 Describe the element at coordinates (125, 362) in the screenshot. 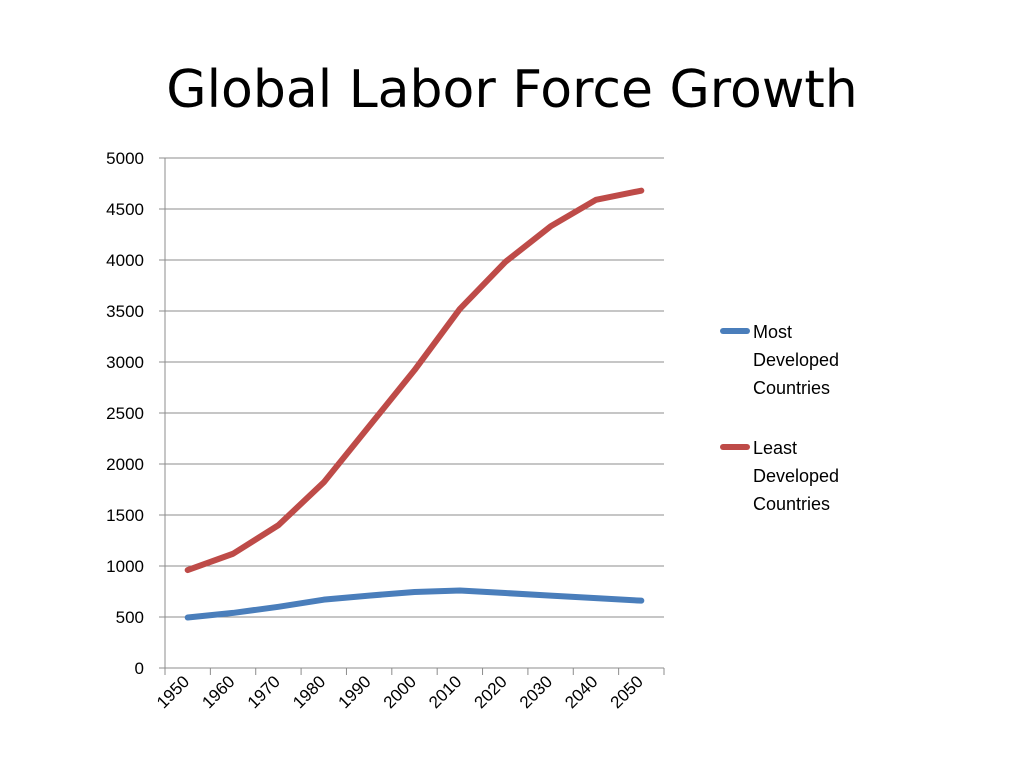

I see `y-tick-label: 3000` at that location.